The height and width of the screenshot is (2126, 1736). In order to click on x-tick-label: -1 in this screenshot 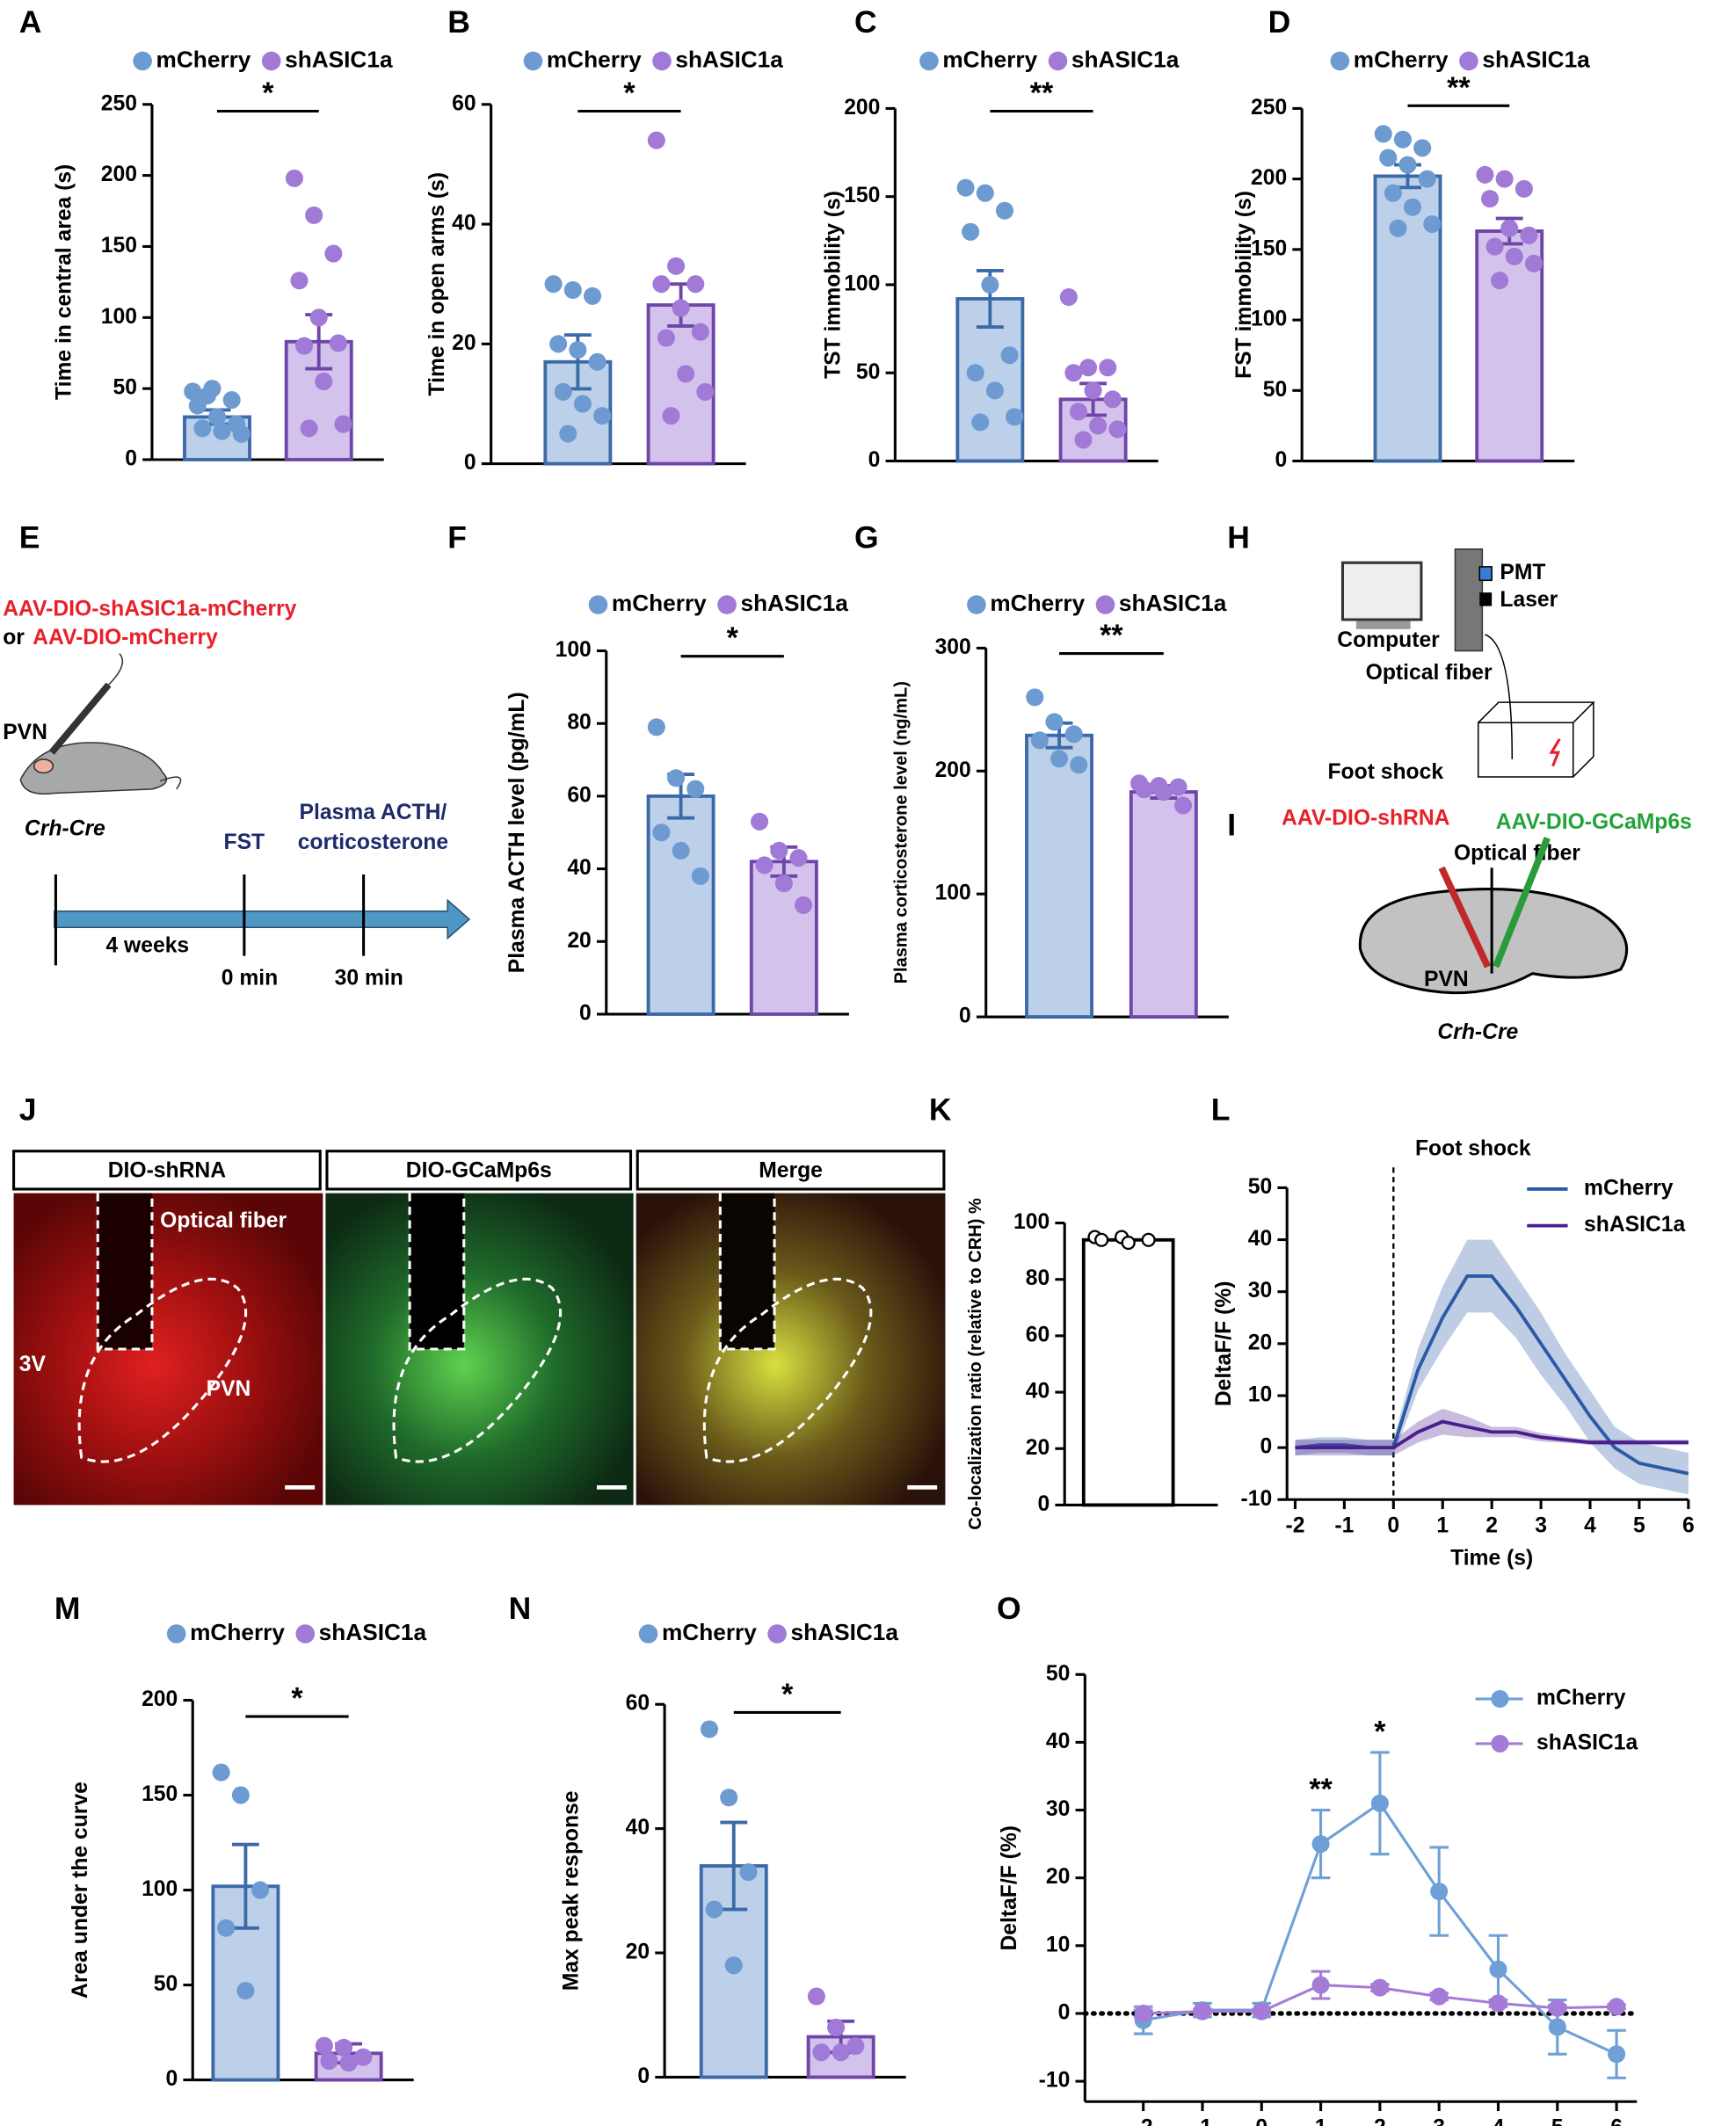, I will do `click(1344, 1526)`.